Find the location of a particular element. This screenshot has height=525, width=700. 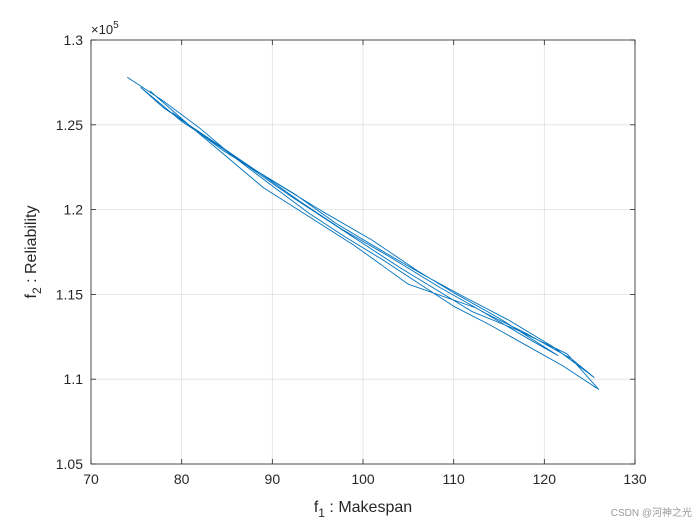

y-tick-label: 1.15 is located at coordinates (69, 294).